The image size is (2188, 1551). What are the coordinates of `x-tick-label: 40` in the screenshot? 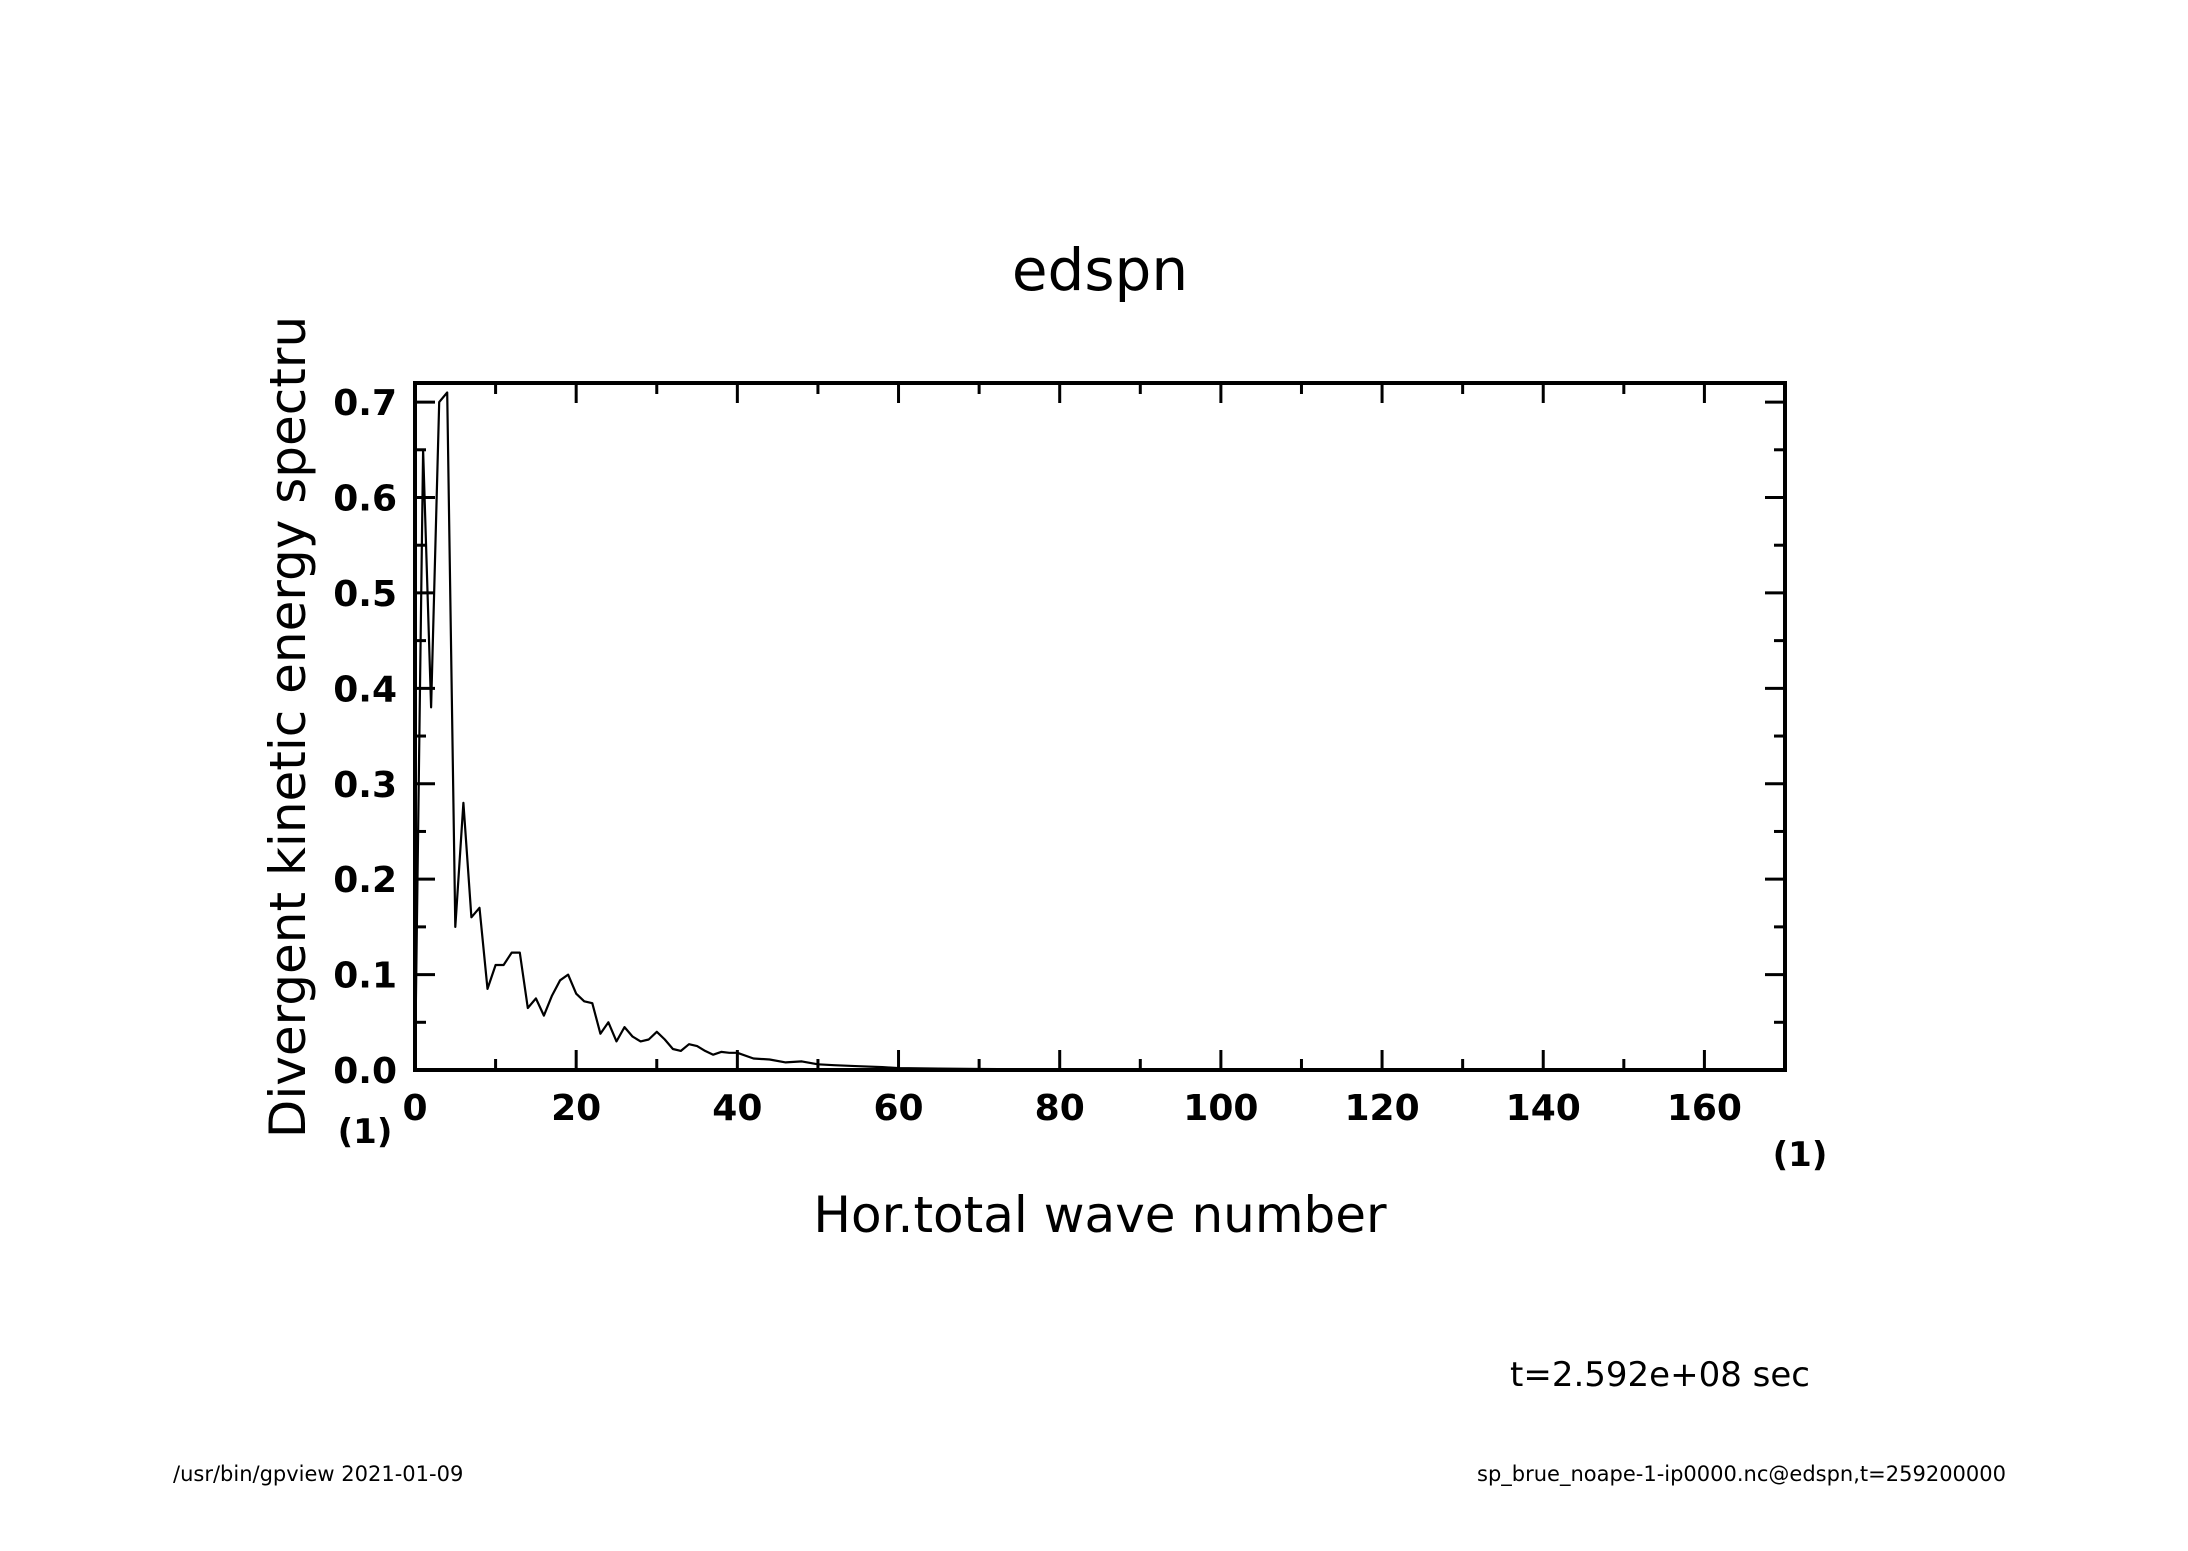 It's located at (737, 1108).